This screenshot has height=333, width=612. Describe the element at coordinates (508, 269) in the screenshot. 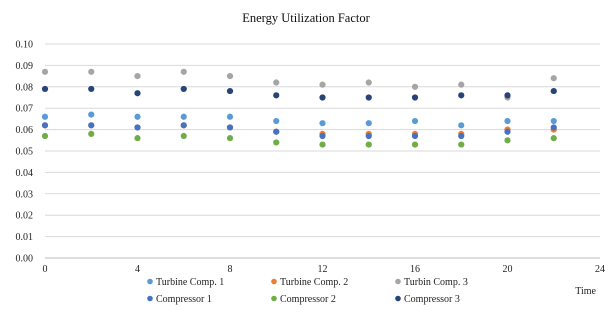

I see `x-tick-label: 20` at that location.